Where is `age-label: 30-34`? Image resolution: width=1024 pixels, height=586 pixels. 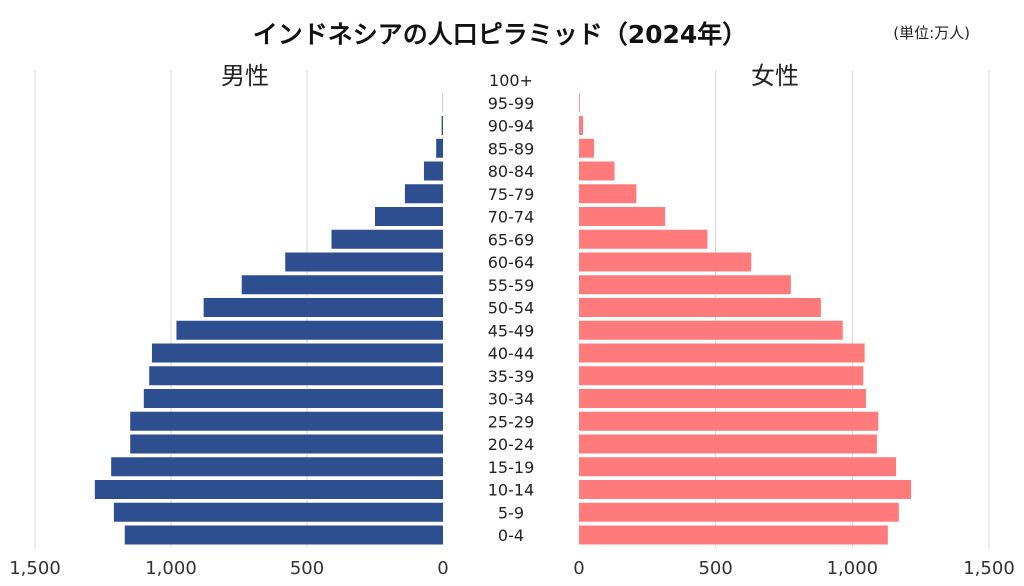 age-label: 30-34 is located at coordinates (511, 399).